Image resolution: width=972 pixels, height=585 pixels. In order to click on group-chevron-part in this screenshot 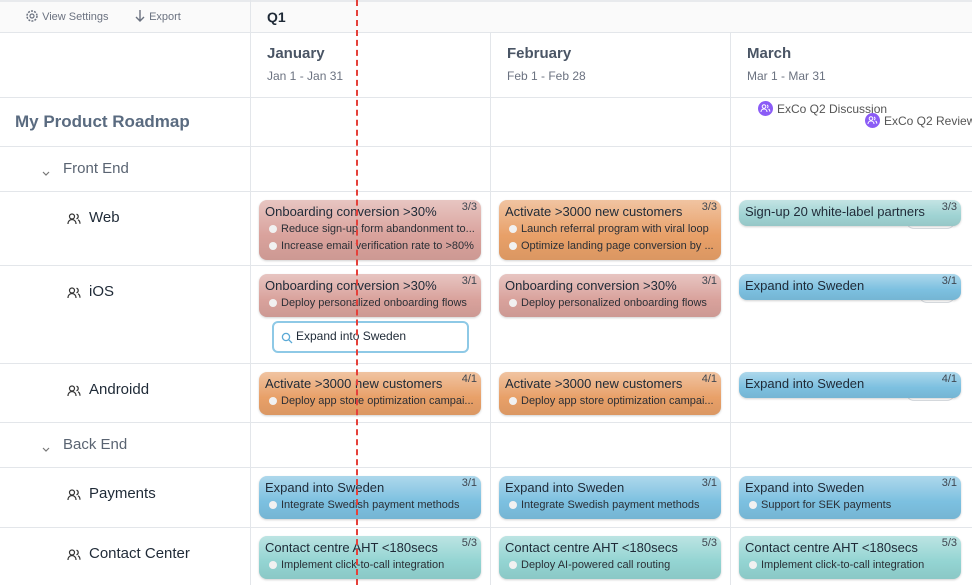, I will do `click(46, 449)`.